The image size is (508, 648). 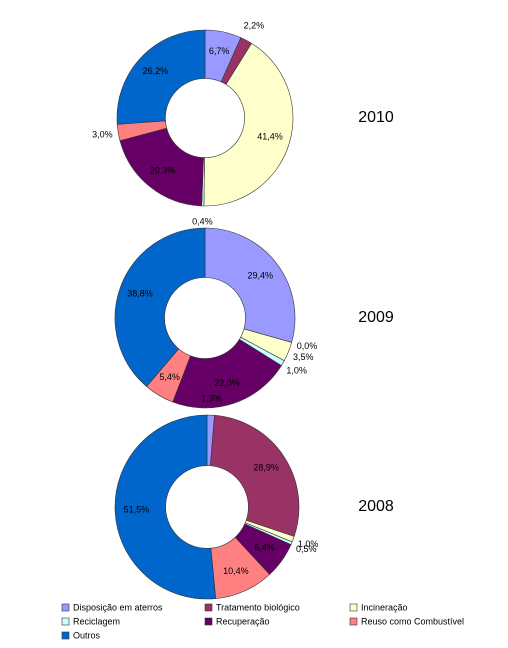 I want to click on chart-title: 2009, so click(x=376, y=317).